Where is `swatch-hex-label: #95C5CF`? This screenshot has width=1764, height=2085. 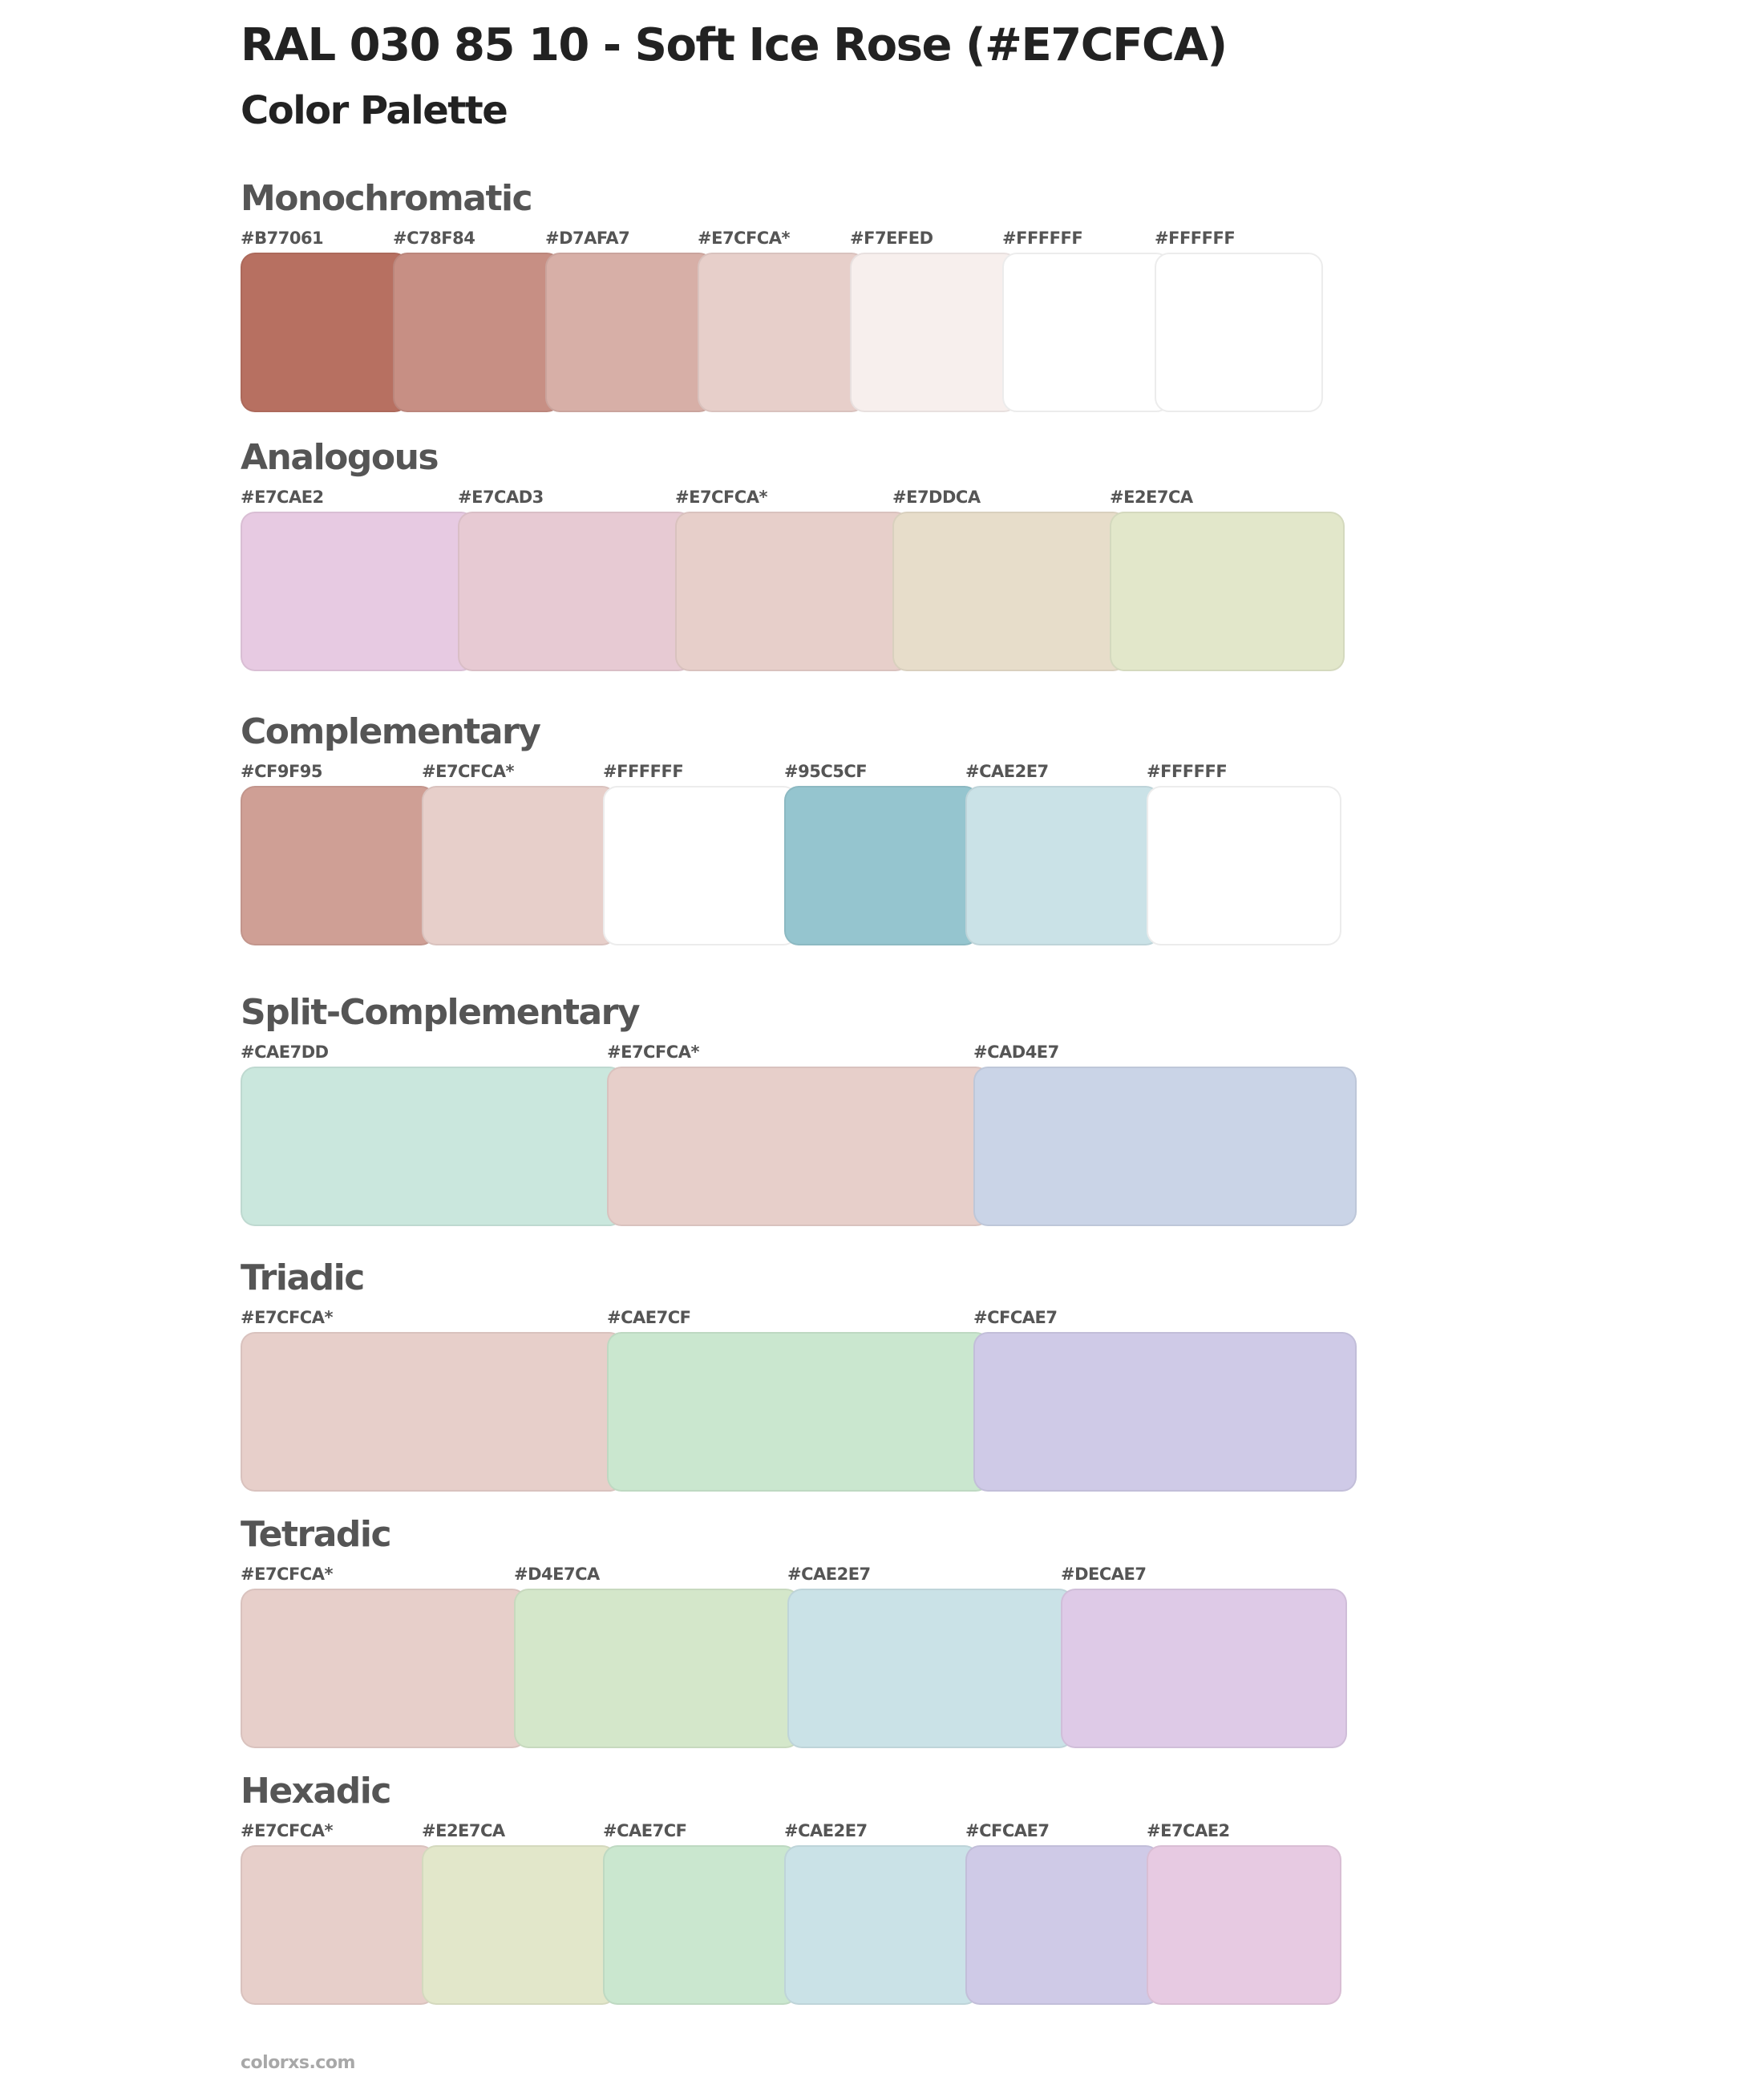 swatch-hex-label: #95C5CF is located at coordinates (826, 771).